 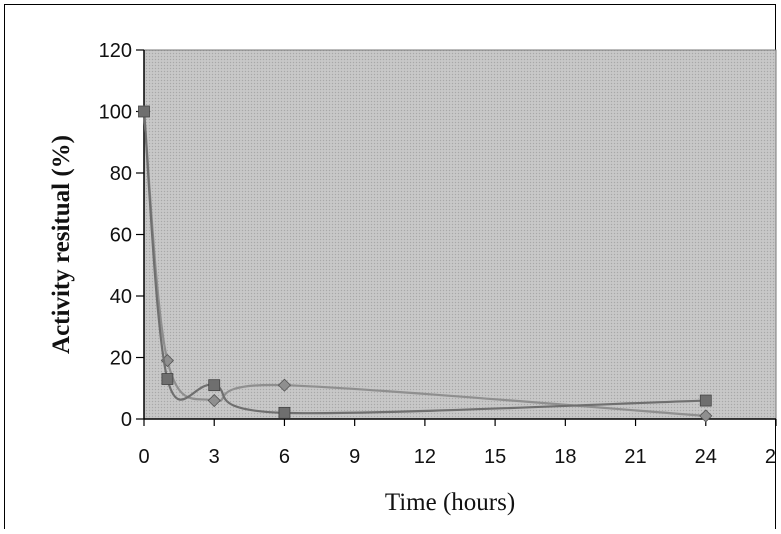 I want to click on y-axis-title: Activity resitual (%), so click(x=61, y=244).